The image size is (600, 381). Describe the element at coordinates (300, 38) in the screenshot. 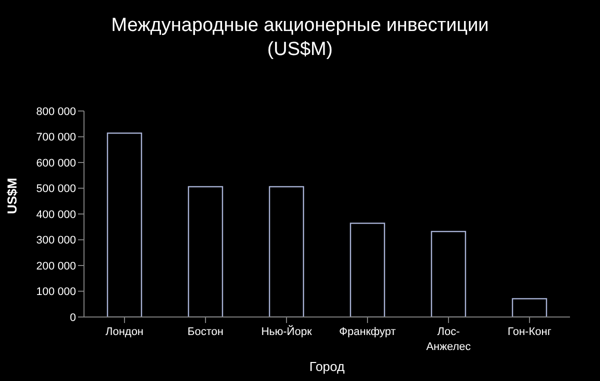

I see `chart-title: Международные акционерные инвестиции (US$M)` at that location.